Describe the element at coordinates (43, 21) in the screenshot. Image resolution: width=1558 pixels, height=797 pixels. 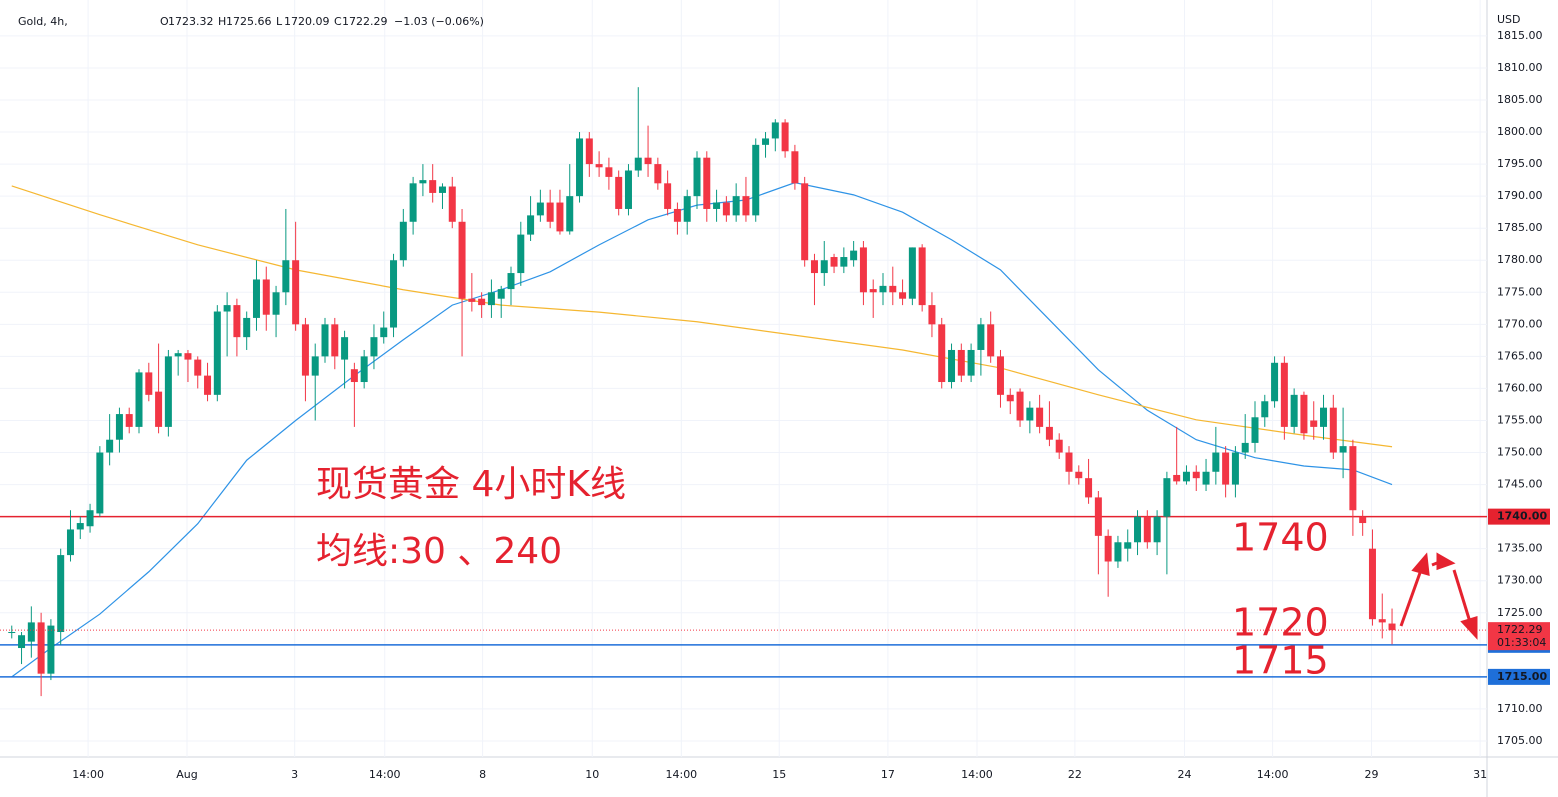
I see `symbol: Gold, 4h,` at that location.